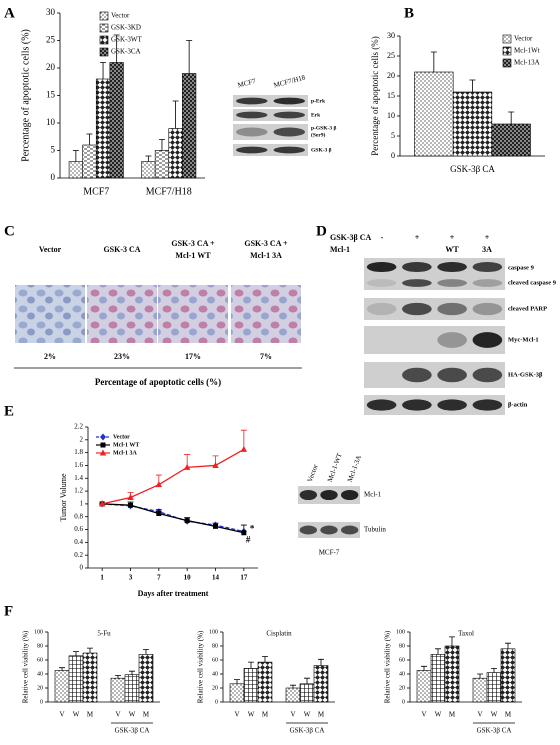 The image size is (560, 745). Describe the element at coordinates (527, 51) in the screenshot. I see `legend-label: Mcl-1Wt` at that location.